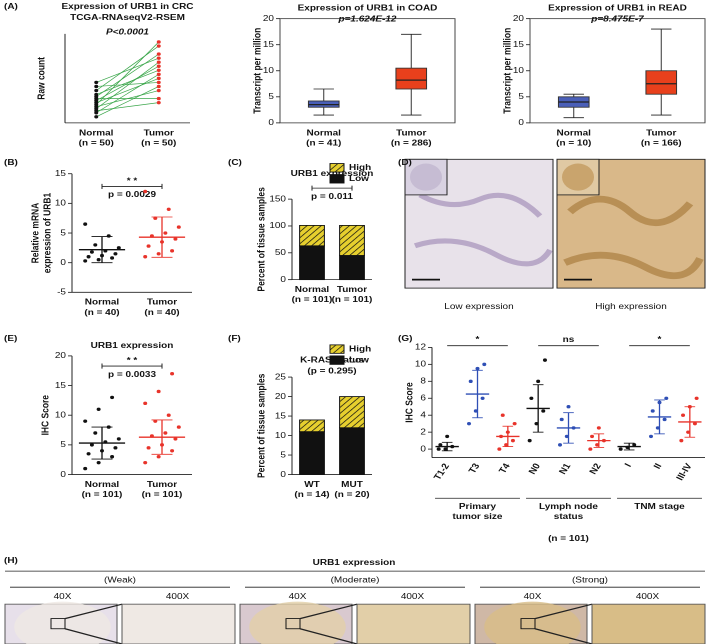 Image resolution: width=709 pixels, height=644 pixels. I want to click on y-tick-label: 8, so click(423, 380).